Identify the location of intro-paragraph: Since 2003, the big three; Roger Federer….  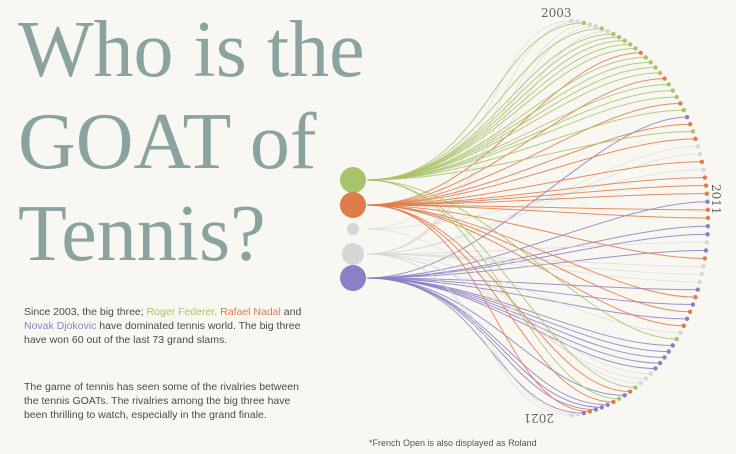
(170, 326).